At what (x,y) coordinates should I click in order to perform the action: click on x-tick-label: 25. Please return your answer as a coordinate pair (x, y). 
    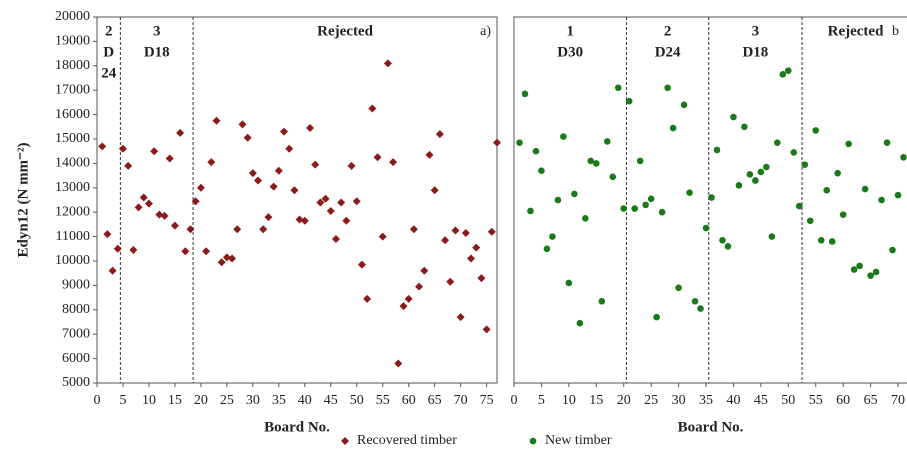
    Looking at the image, I should click on (651, 400).